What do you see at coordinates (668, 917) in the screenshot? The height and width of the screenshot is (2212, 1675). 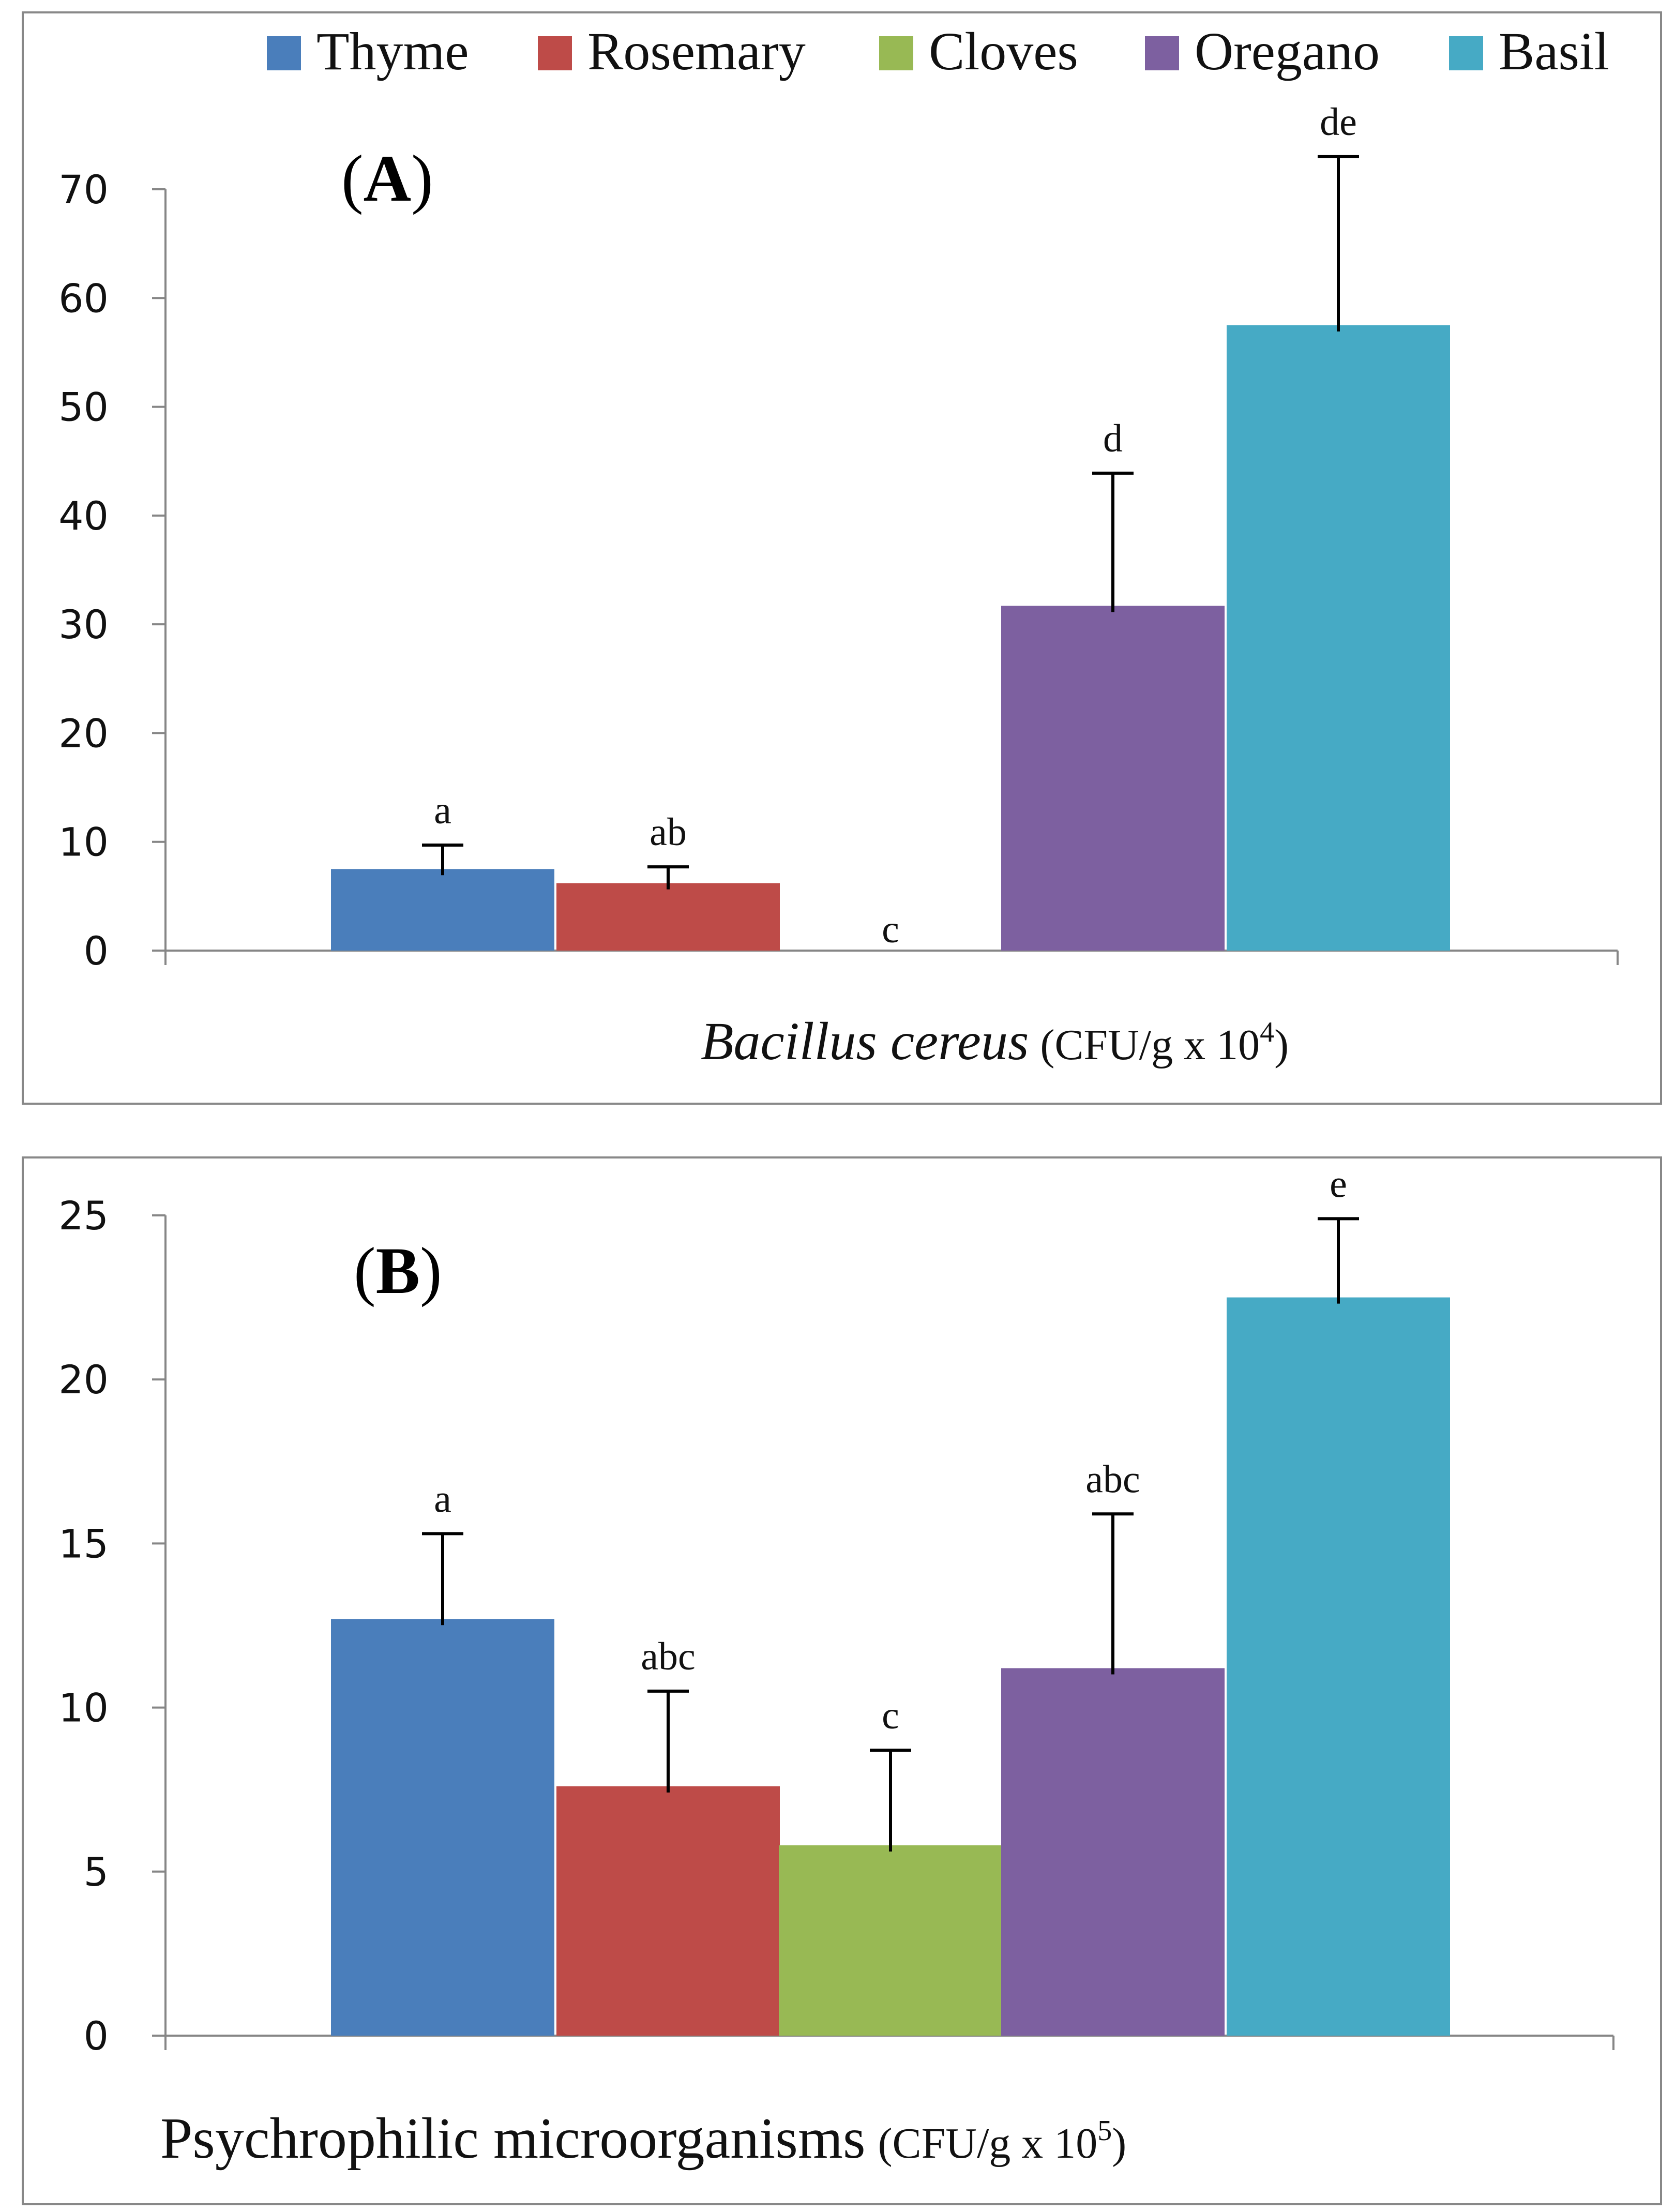 I see `panel-a-bar-rosemary` at bounding box center [668, 917].